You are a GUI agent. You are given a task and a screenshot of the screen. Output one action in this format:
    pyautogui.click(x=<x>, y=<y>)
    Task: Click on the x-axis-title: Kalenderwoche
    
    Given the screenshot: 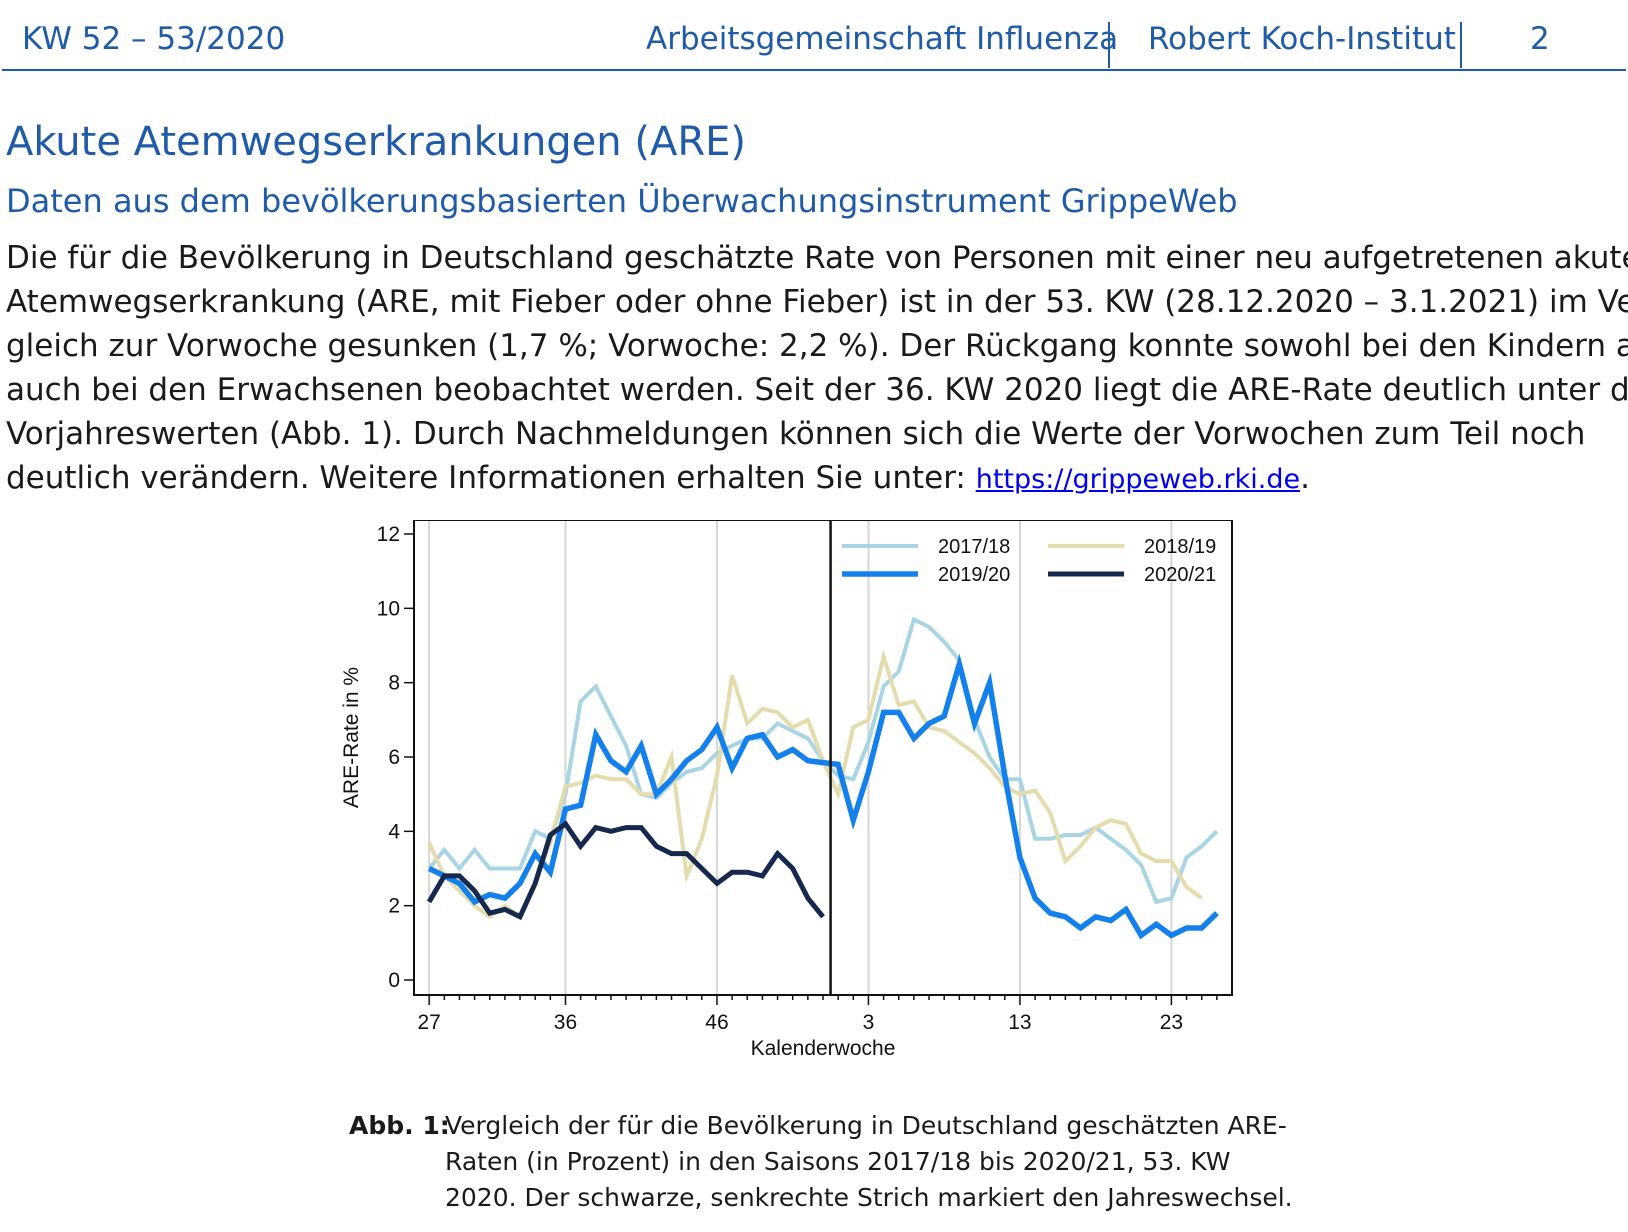 What is the action you would take?
    pyautogui.click(x=823, y=1048)
    